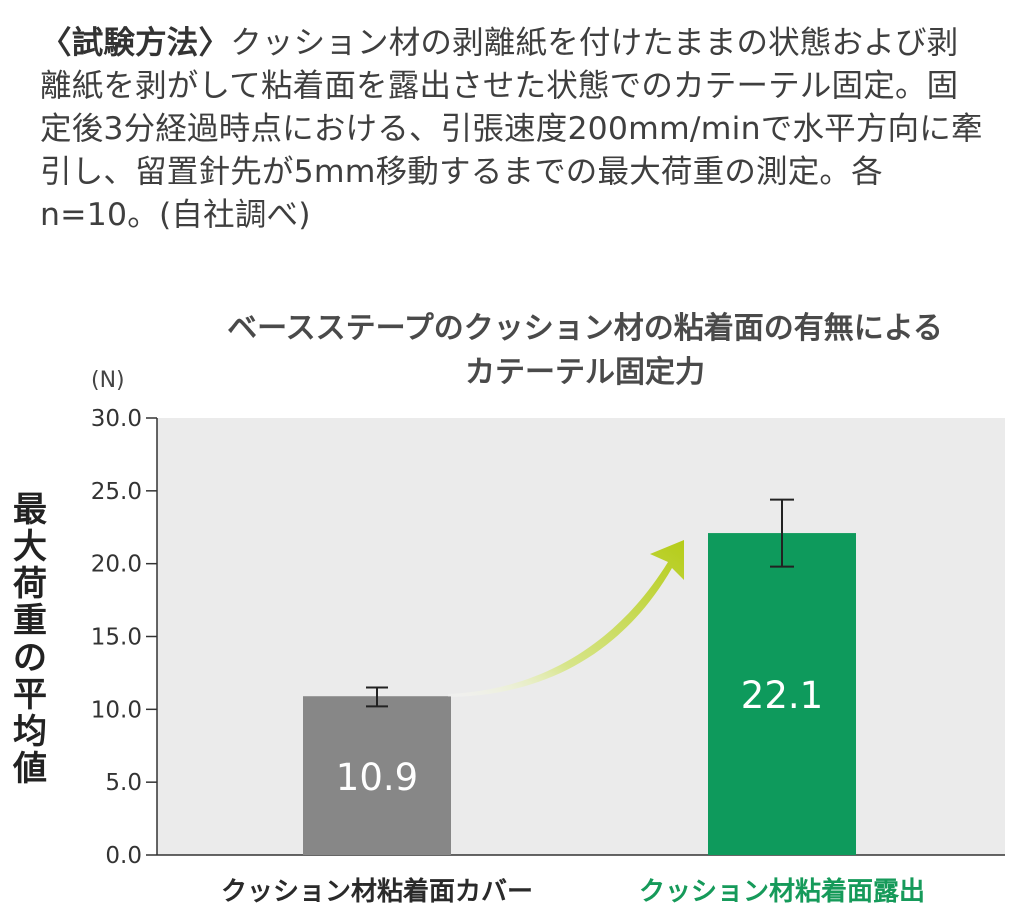 The image size is (1016, 922). Describe the element at coordinates (116, 565) in the screenshot. I see `y-tick-label: 20.0` at that location.